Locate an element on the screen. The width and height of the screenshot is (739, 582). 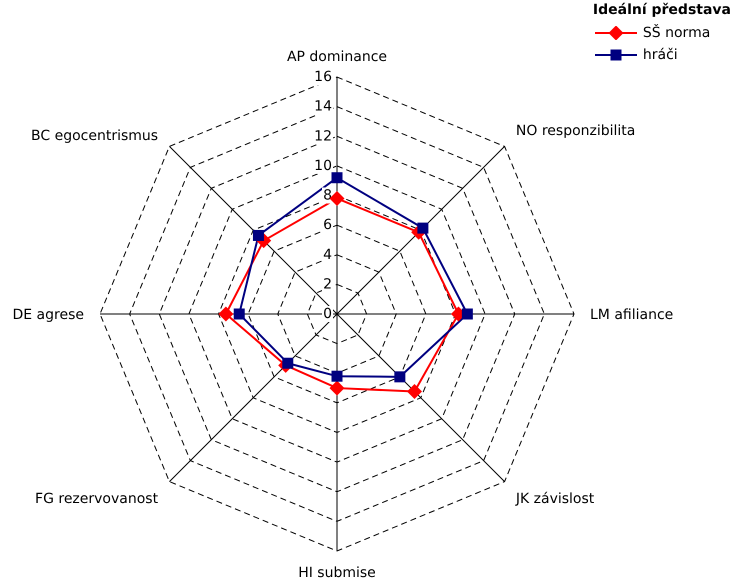
spoke-label: AP dominance is located at coordinates (337, 57).